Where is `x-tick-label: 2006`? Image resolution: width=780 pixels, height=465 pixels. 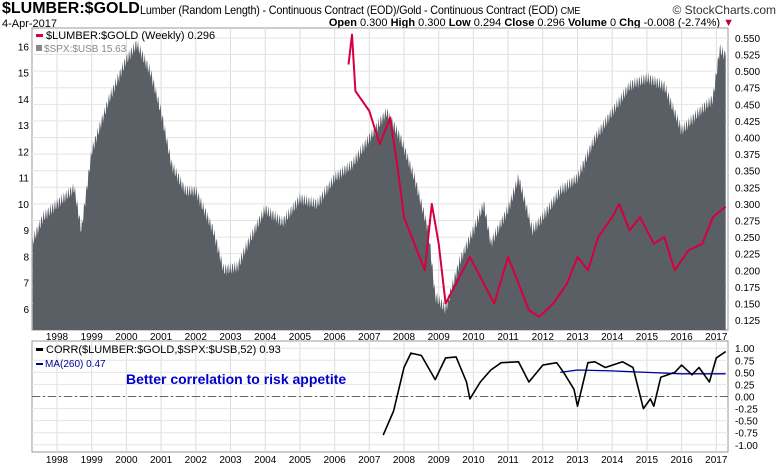 x-tick-label: 2006 is located at coordinates (334, 337).